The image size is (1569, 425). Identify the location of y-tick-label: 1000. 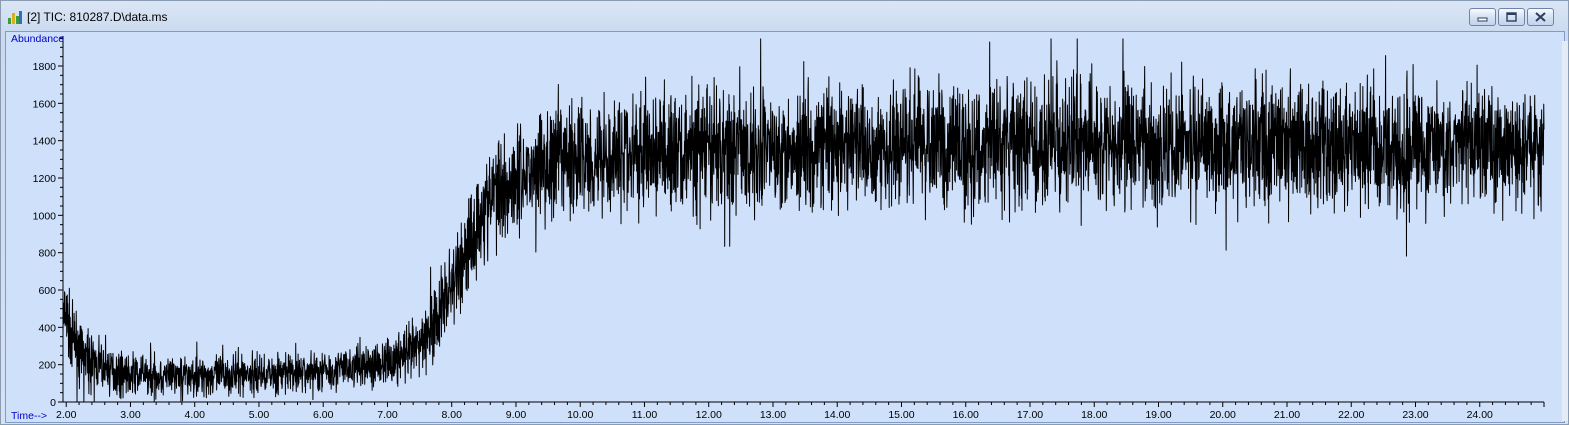
(45, 216).